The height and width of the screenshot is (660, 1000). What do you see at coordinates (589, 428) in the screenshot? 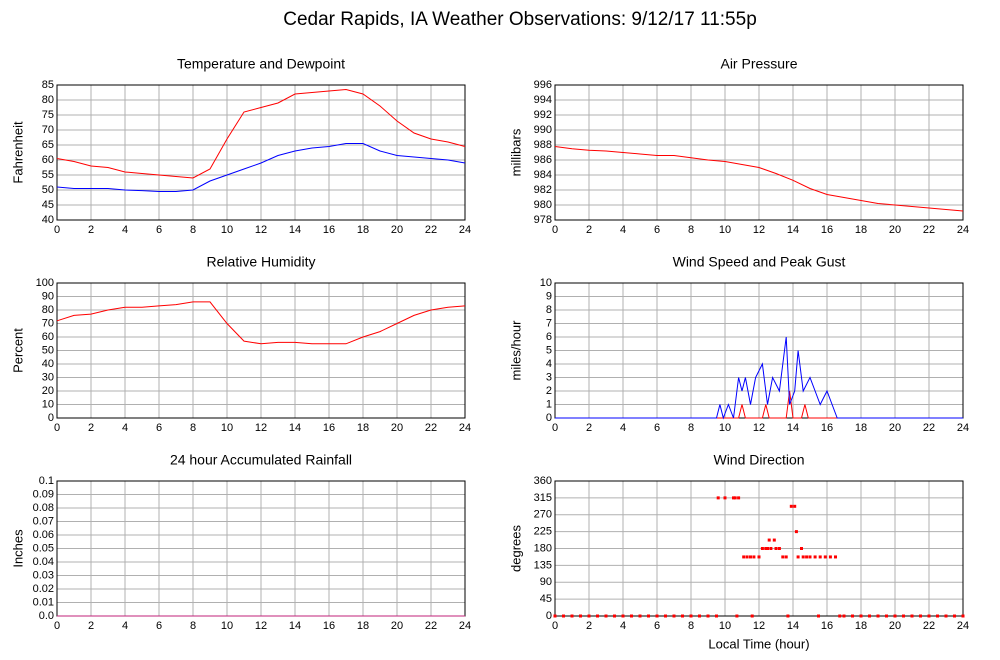
I see `x-tick-label: 2` at bounding box center [589, 428].